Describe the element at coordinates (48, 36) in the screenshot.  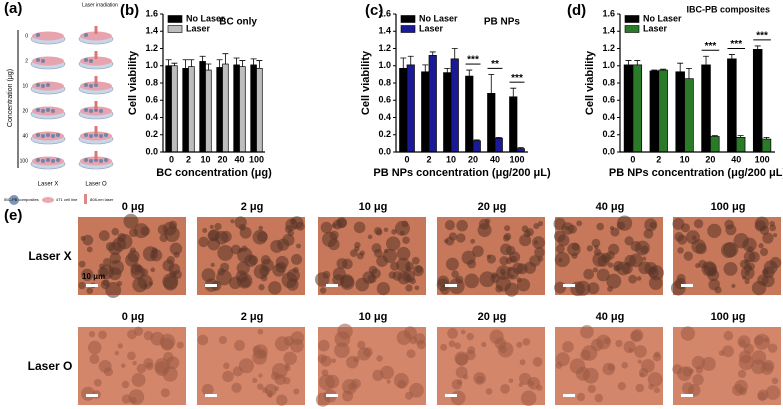
I see `dish-medium` at that location.